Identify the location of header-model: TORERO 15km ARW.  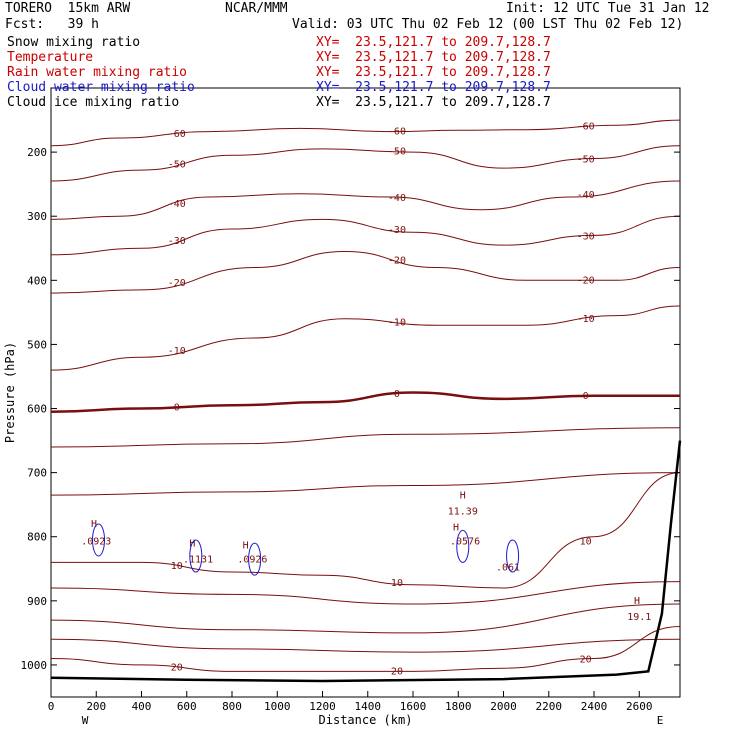
(68, 8).